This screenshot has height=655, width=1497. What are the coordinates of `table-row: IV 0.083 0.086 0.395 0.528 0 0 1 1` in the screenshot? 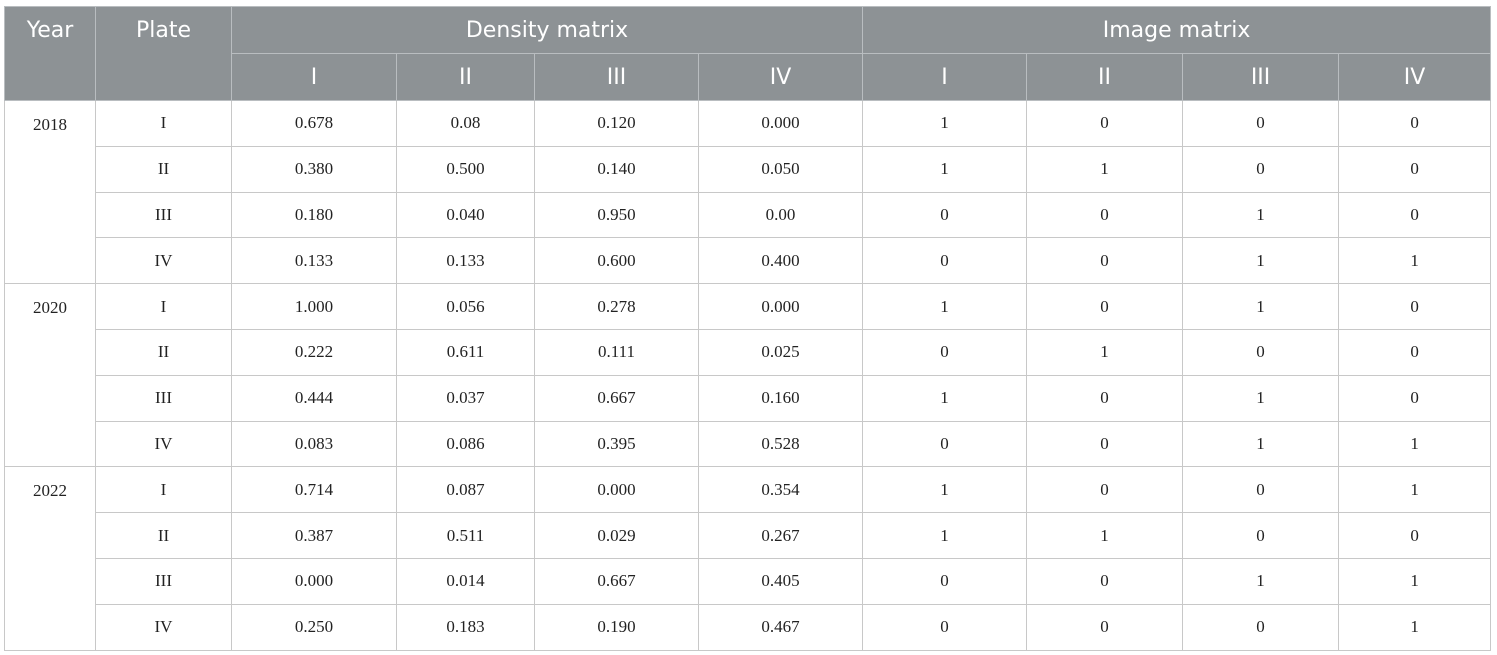 It's located at (748, 444).